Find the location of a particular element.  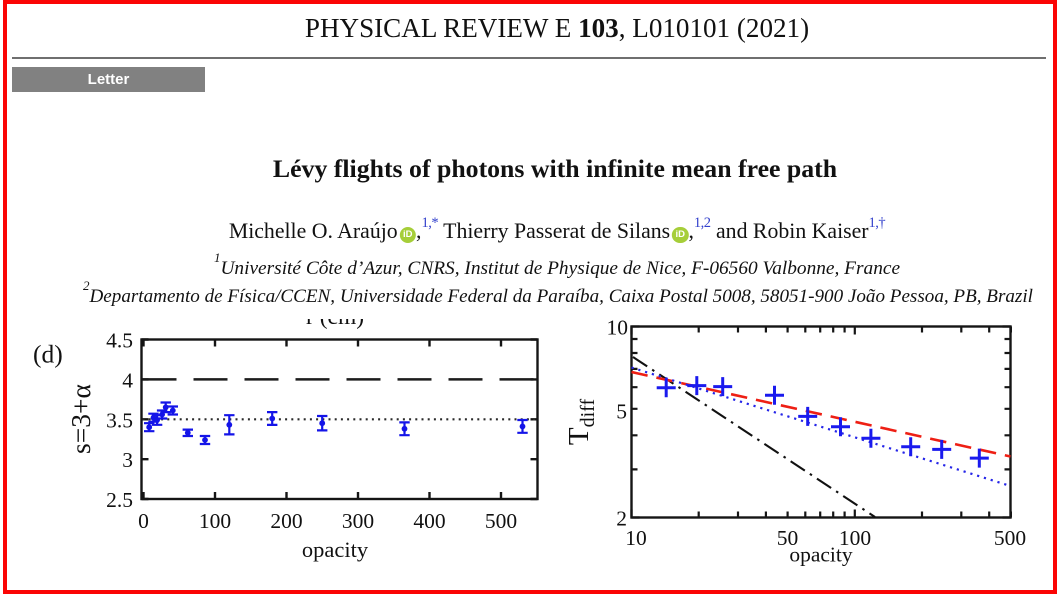

svg-text: 4.5 is located at coordinates (119, 341).